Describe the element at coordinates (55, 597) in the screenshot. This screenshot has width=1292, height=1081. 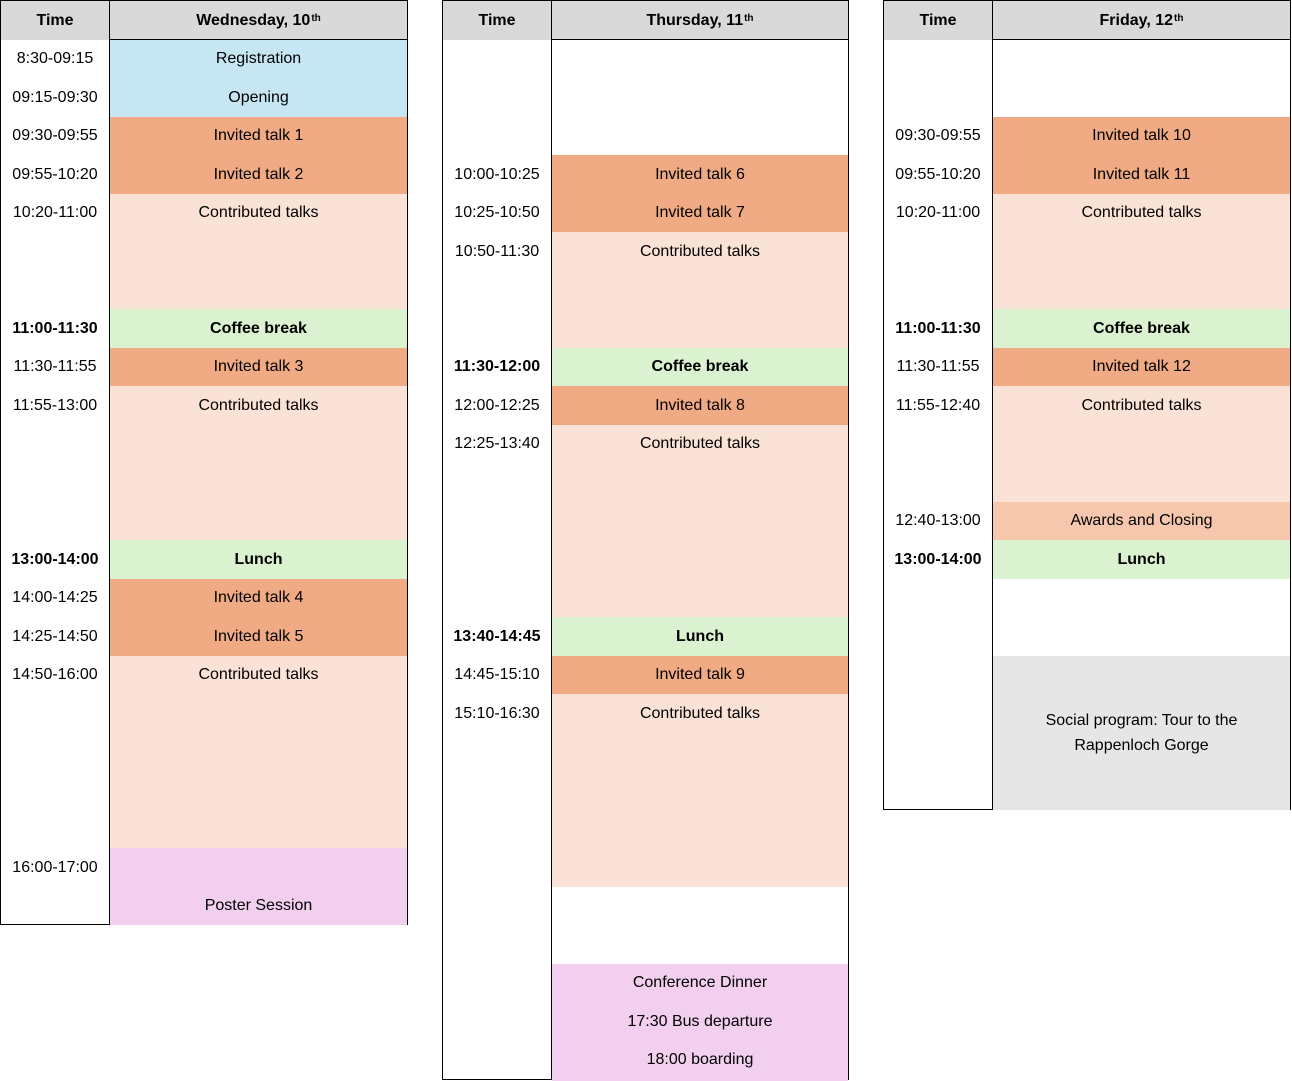
I see `time-slot: 14:00-14:25` at that location.